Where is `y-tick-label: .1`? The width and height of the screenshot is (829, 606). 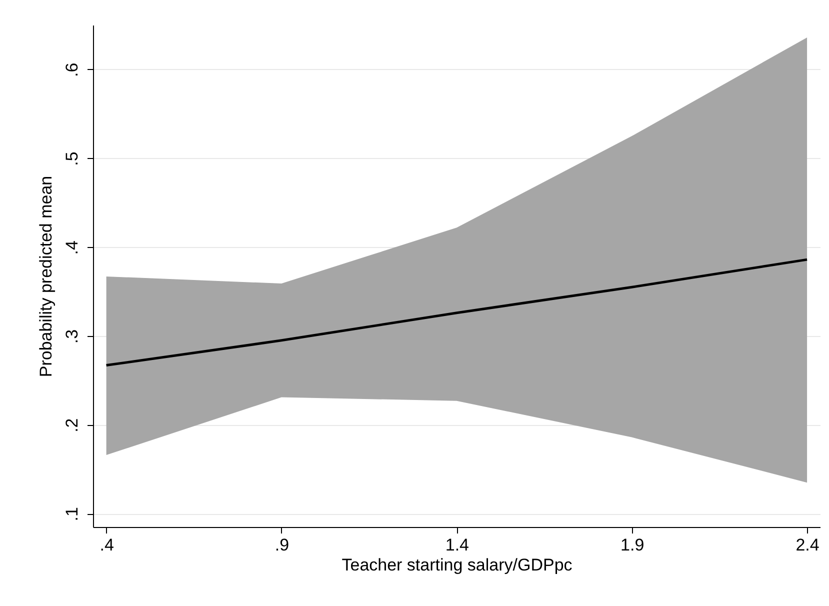
y-tick-label: .1 is located at coordinates (72, 514).